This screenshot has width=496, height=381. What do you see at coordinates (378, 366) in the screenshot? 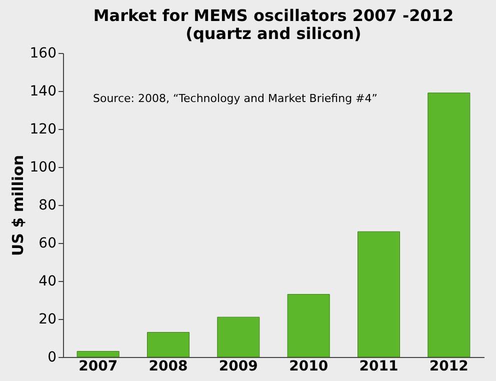
I see `x-tick-label: 2011` at bounding box center [378, 366].